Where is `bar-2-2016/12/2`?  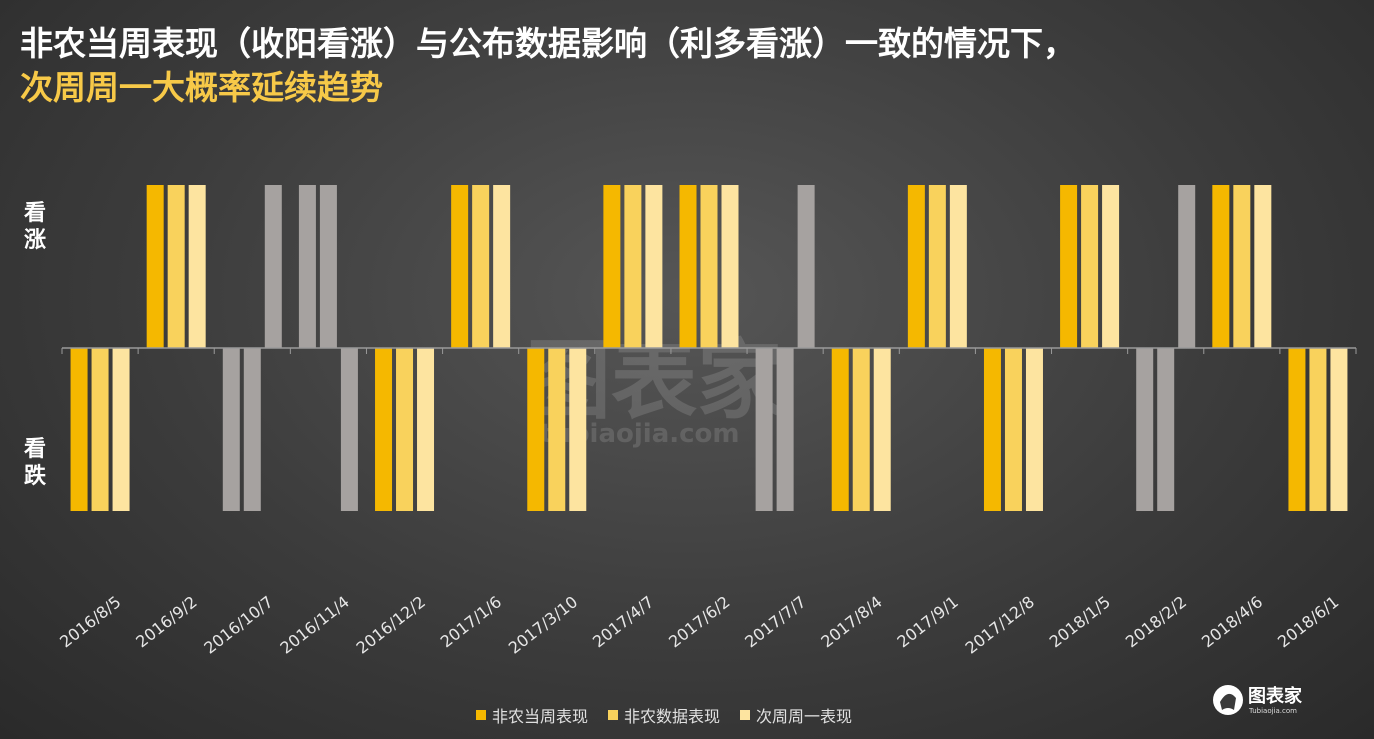 bar-2-2016/12/2 is located at coordinates (405, 429).